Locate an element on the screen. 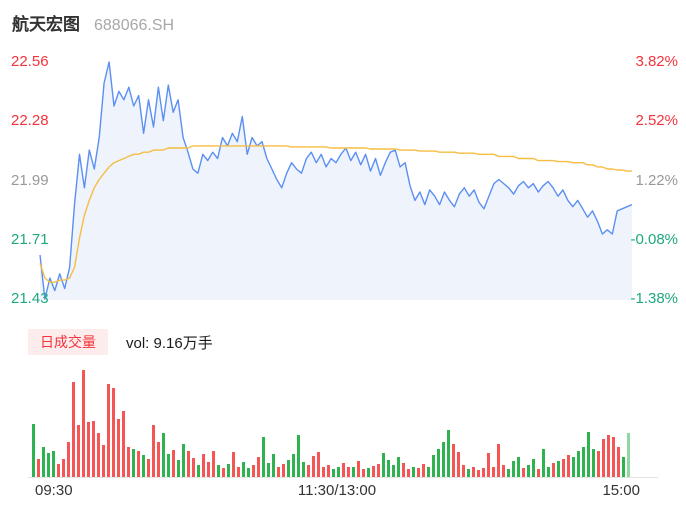 The width and height of the screenshot is (686, 524). price-axis-label: 21.99 is located at coordinates (30, 180).